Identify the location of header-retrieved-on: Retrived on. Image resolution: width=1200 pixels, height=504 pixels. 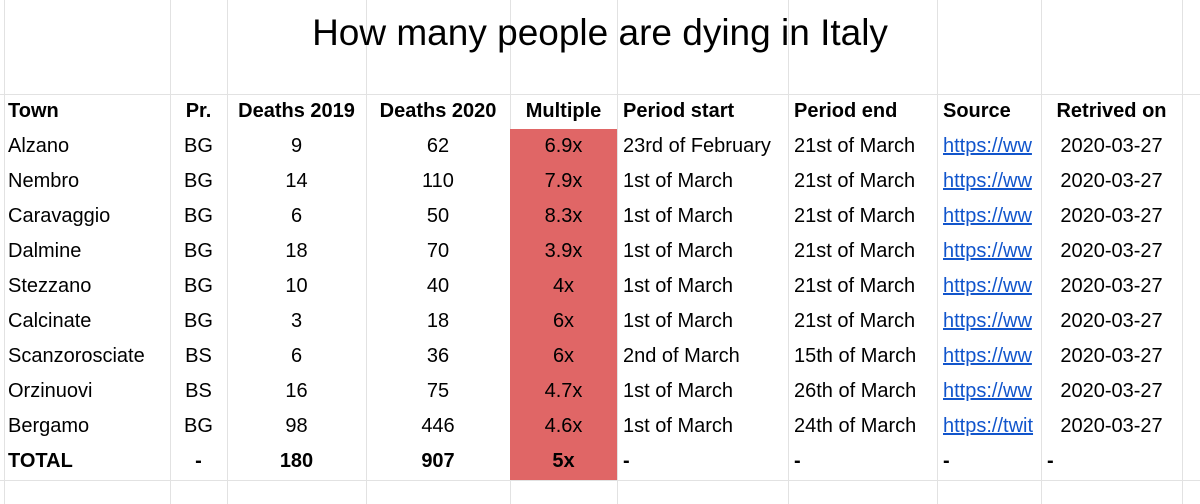
(1111, 111).